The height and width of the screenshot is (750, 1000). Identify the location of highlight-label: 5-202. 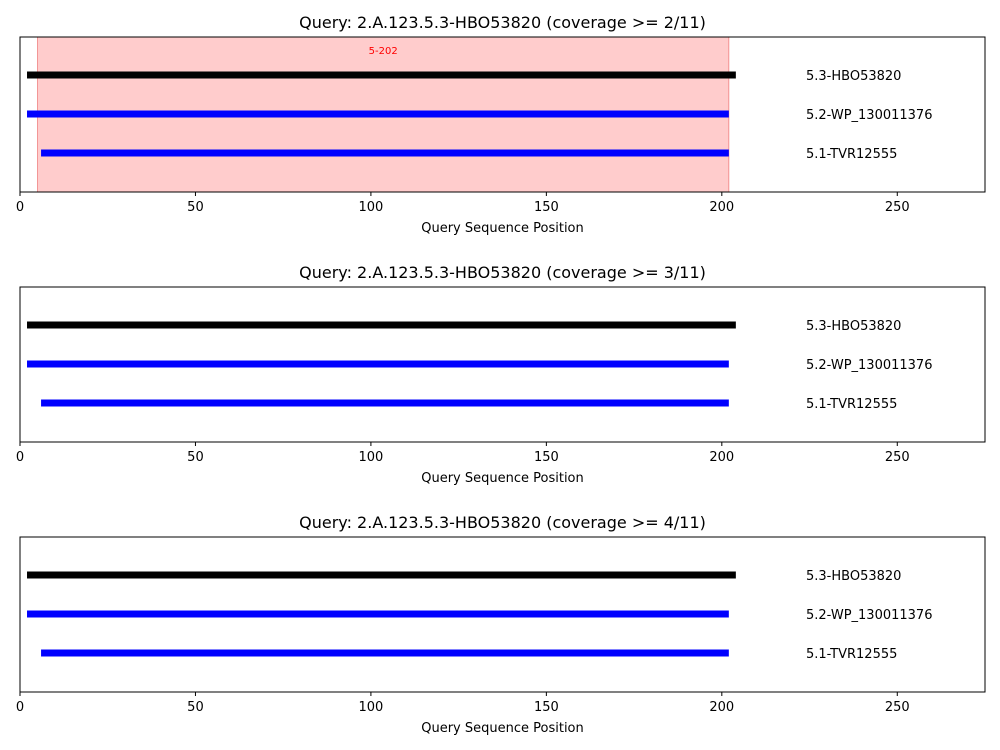
(383, 51).